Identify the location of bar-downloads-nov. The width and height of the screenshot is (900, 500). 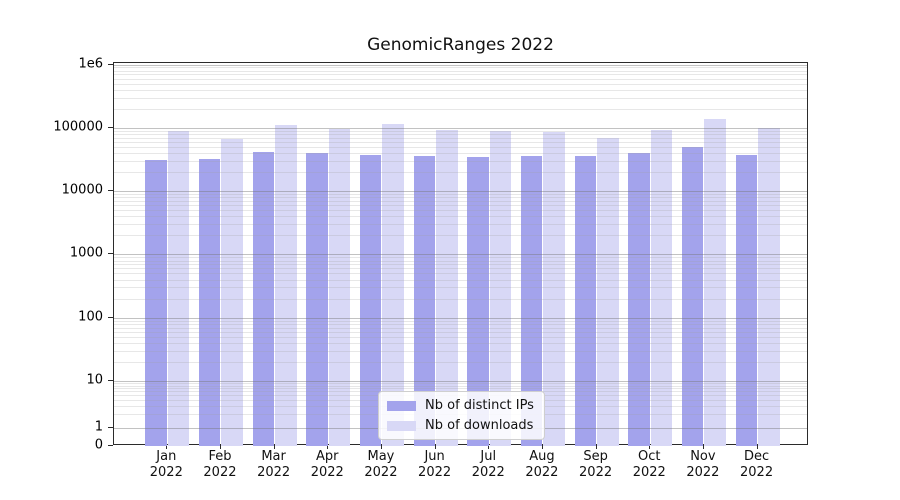
(715, 282).